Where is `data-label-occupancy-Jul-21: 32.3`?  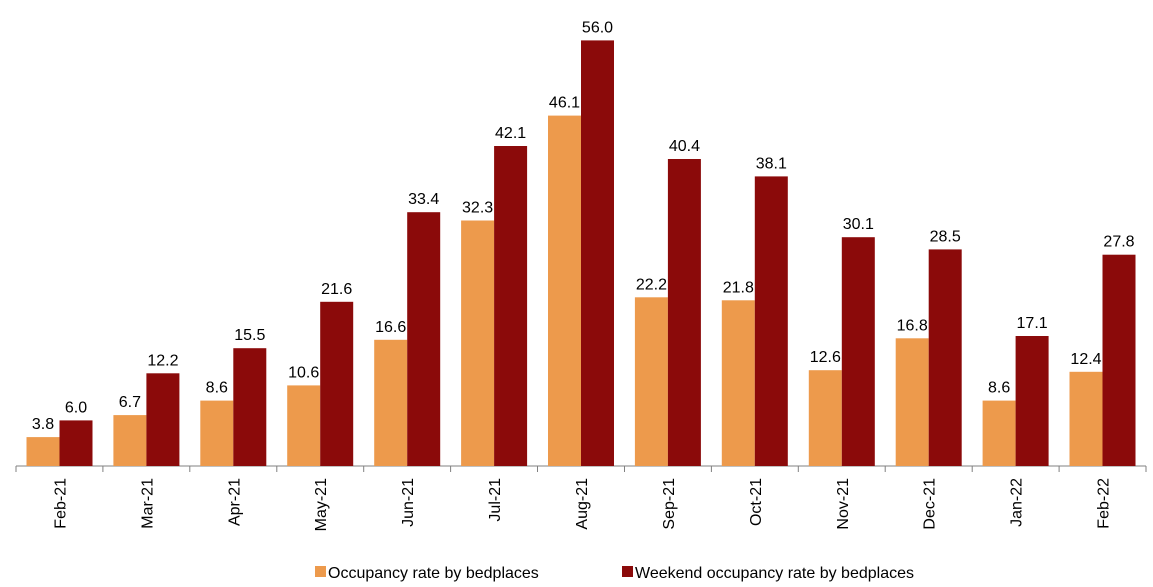
data-label-occupancy-Jul-21: 32.3 is located at coordinates (477, 208).